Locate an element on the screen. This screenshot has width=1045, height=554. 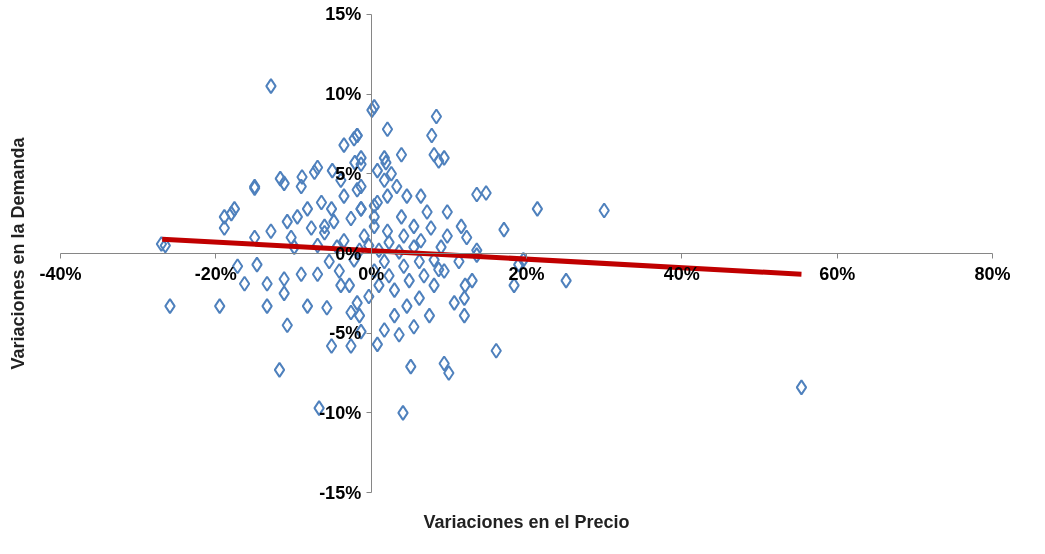
y-tick-label: 10% is located at coordinates (343, 94).